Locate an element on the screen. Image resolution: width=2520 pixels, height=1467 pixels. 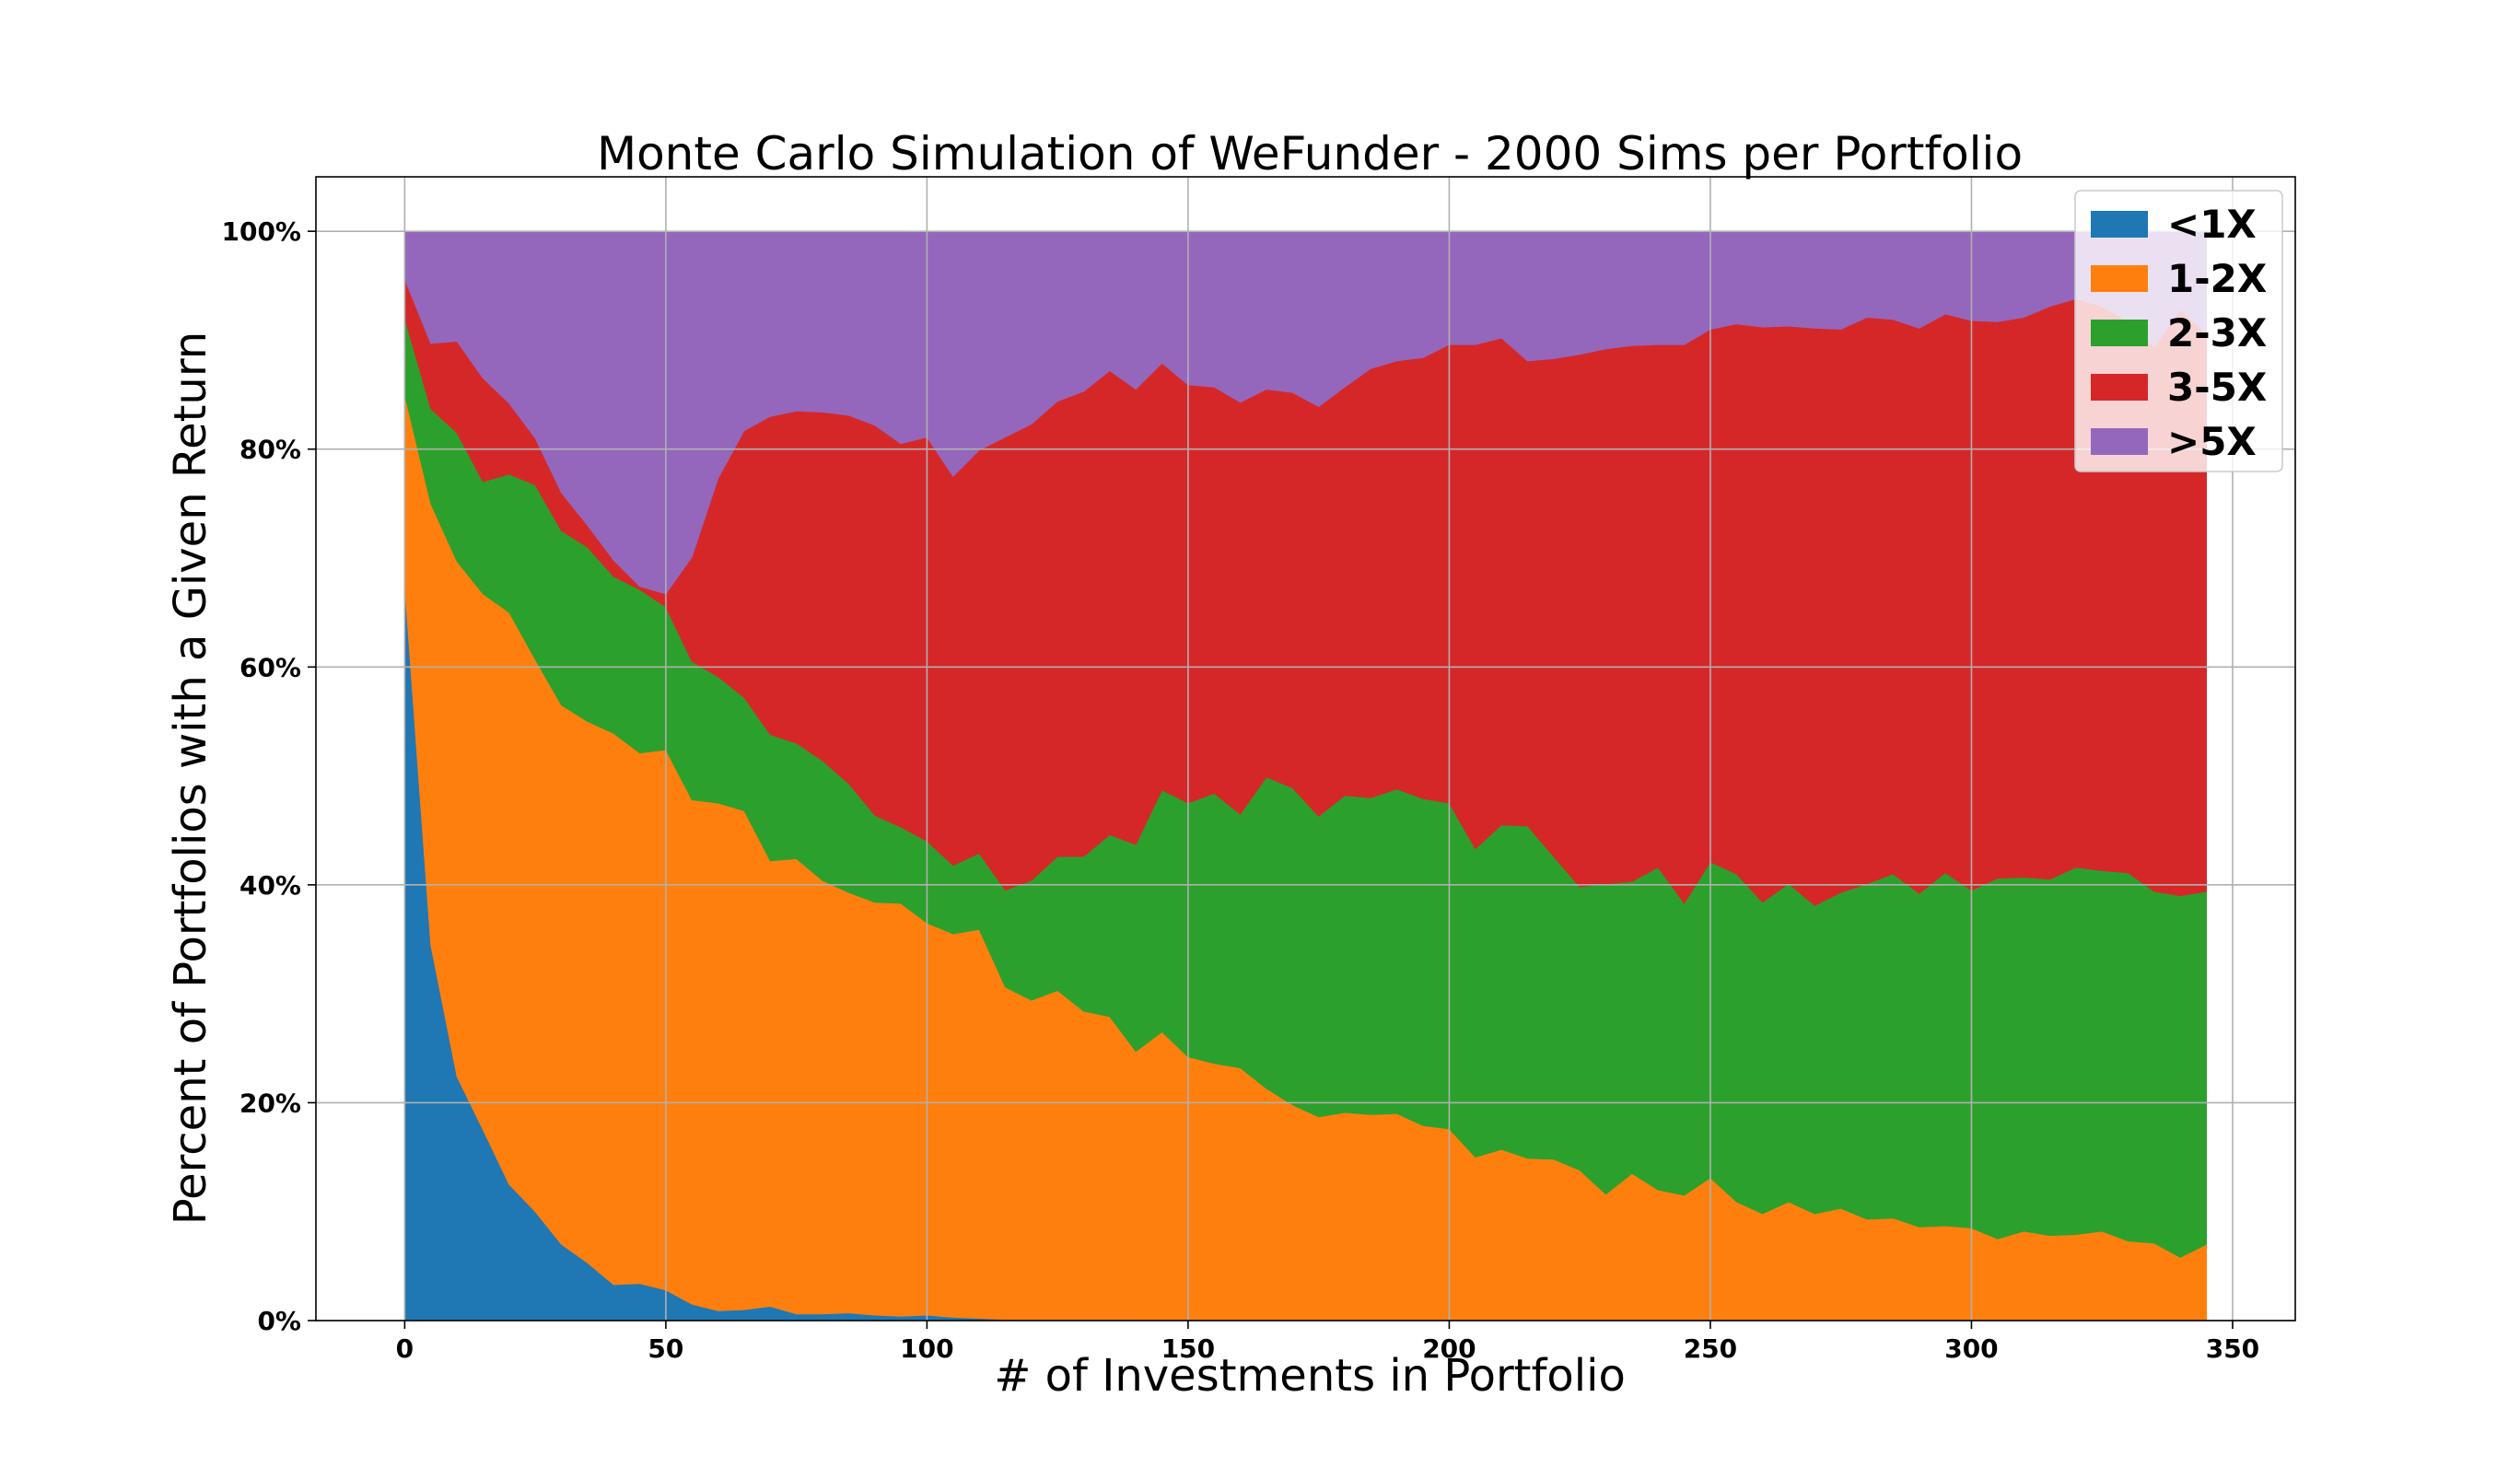
x-tick-label: 100 is located at coordinates (926, 1348).